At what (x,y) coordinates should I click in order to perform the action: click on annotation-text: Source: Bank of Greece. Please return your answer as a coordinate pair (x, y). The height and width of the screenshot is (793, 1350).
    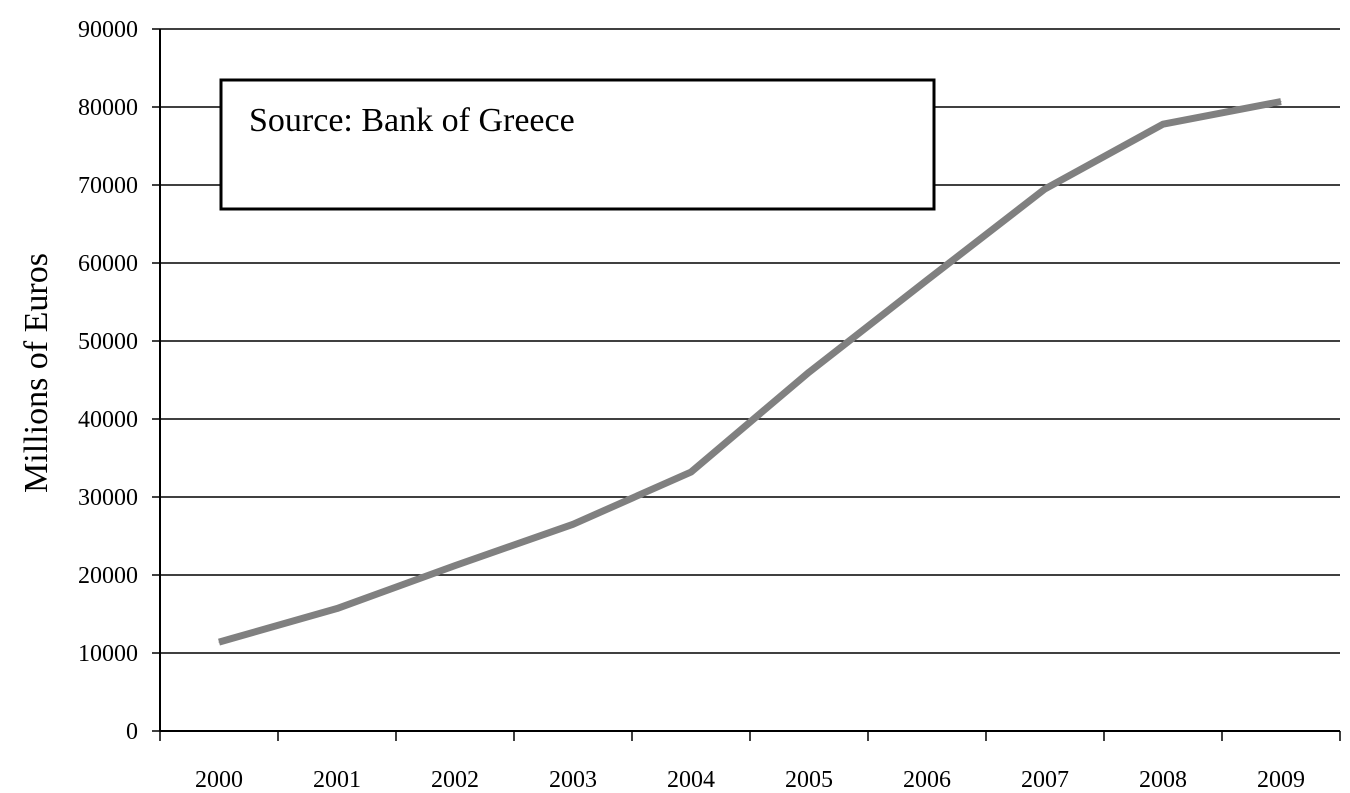
    Looking at the image, I should click on (412, 120).